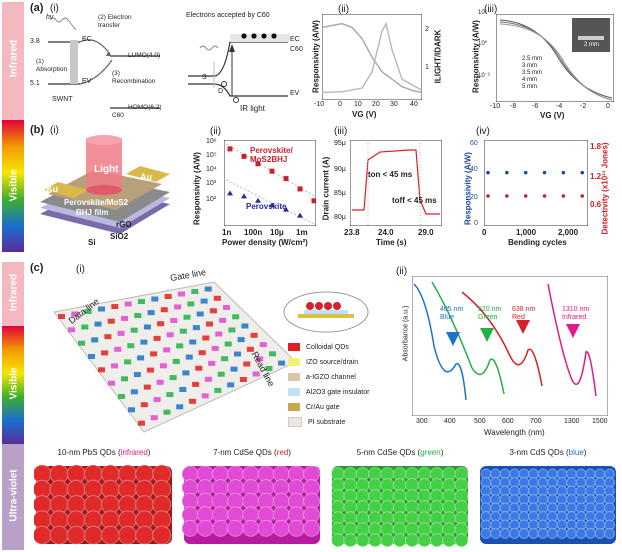  I want to click on panel-c-i-tag: (i), so click(80, 269).